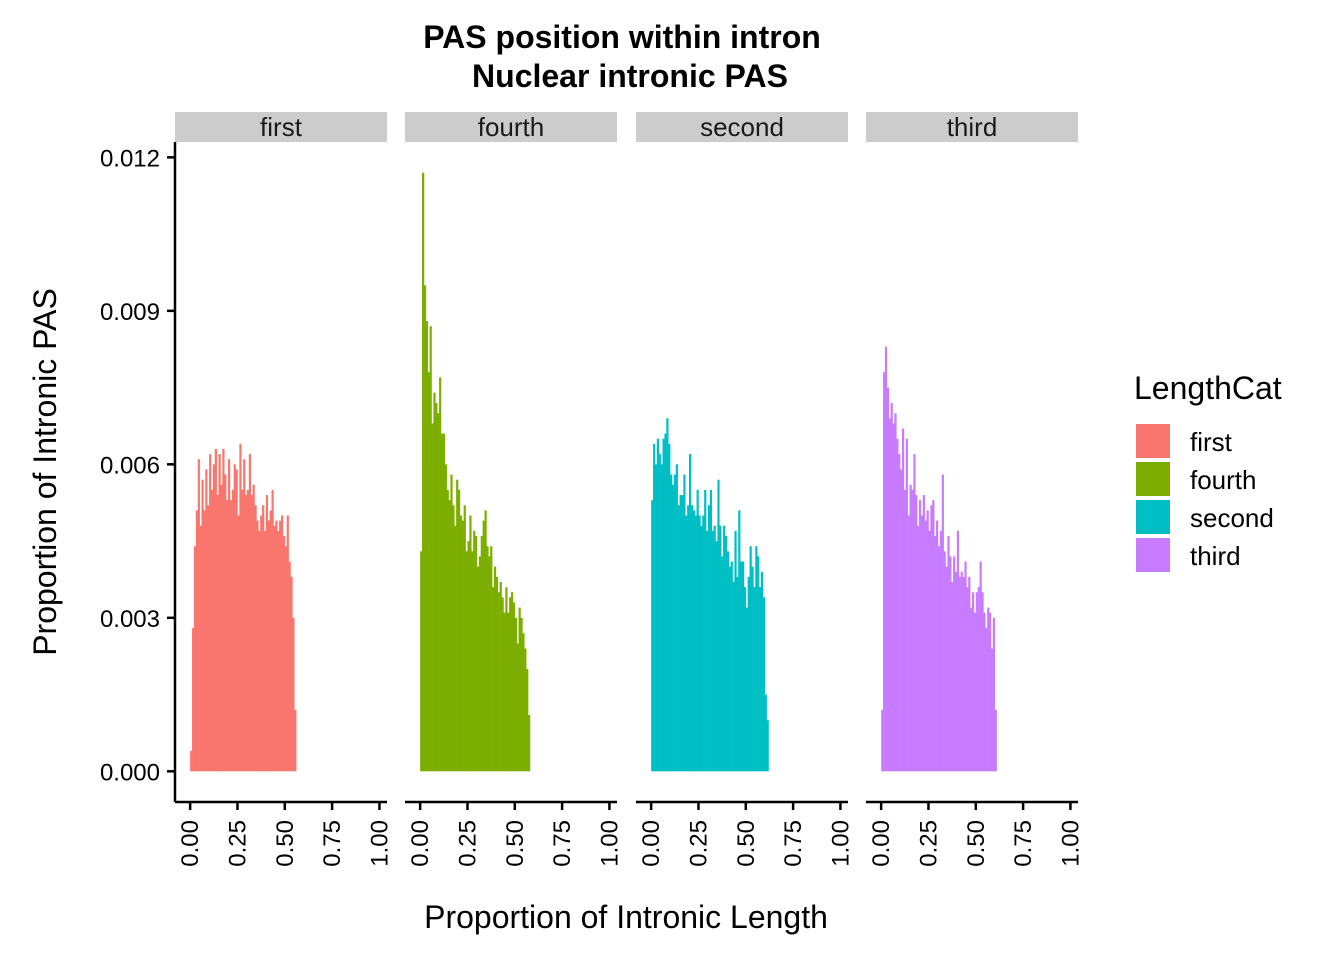 This screenshot has width=1344, height=960. Describe the element at coordinates (1205, 498) in the screenshot. I see `legend-items: first fourth second third` at that location.